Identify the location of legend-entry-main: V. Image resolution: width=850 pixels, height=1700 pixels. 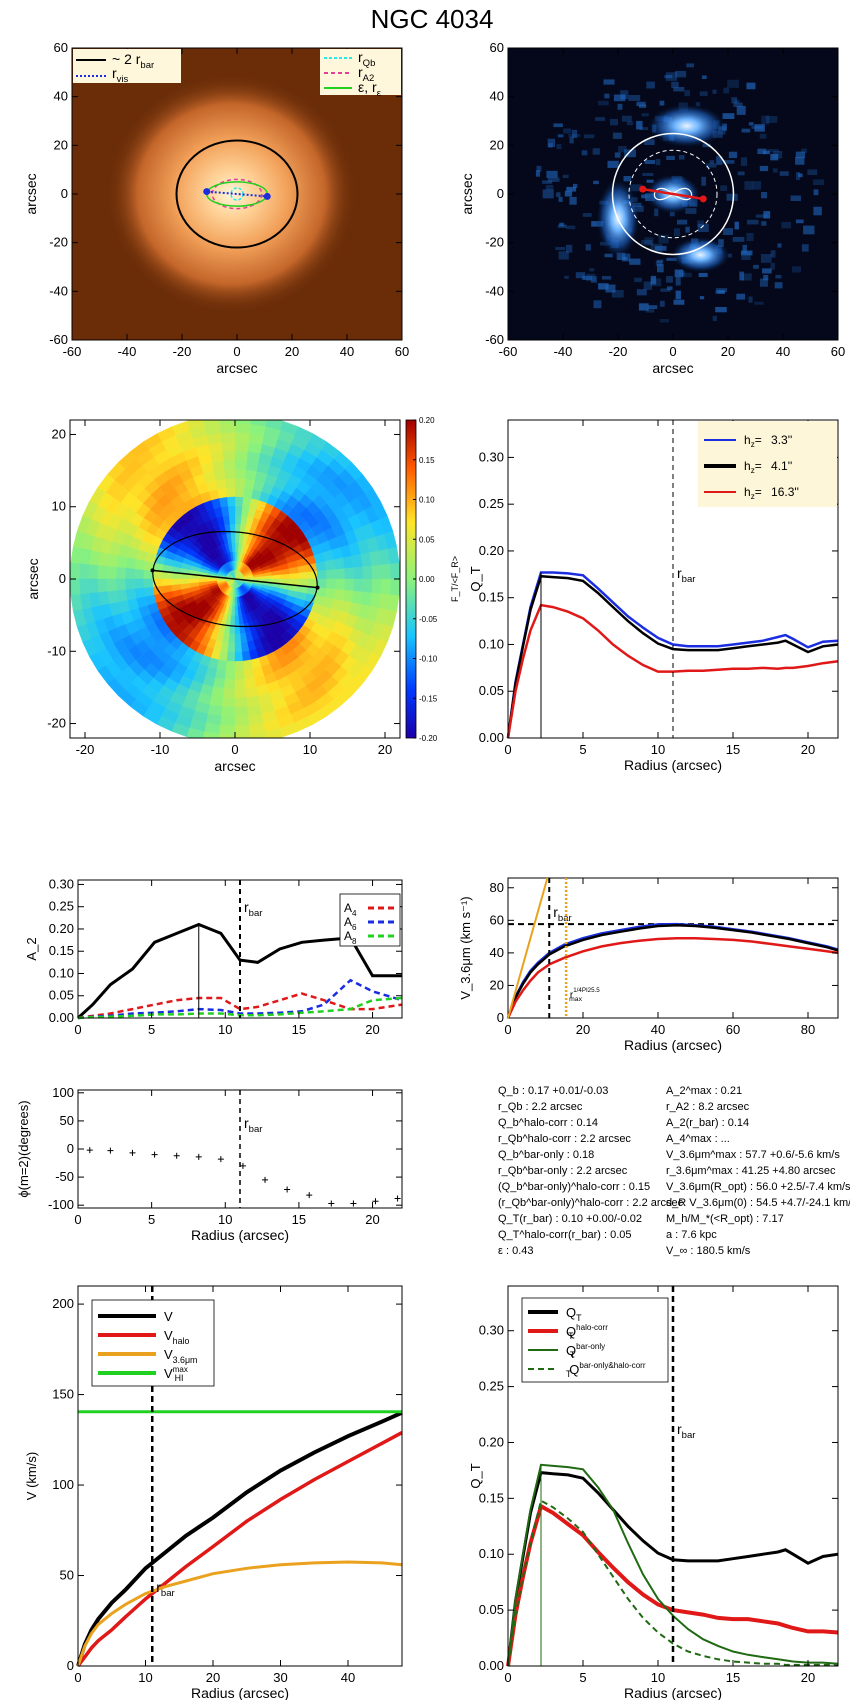
(168, 1316).